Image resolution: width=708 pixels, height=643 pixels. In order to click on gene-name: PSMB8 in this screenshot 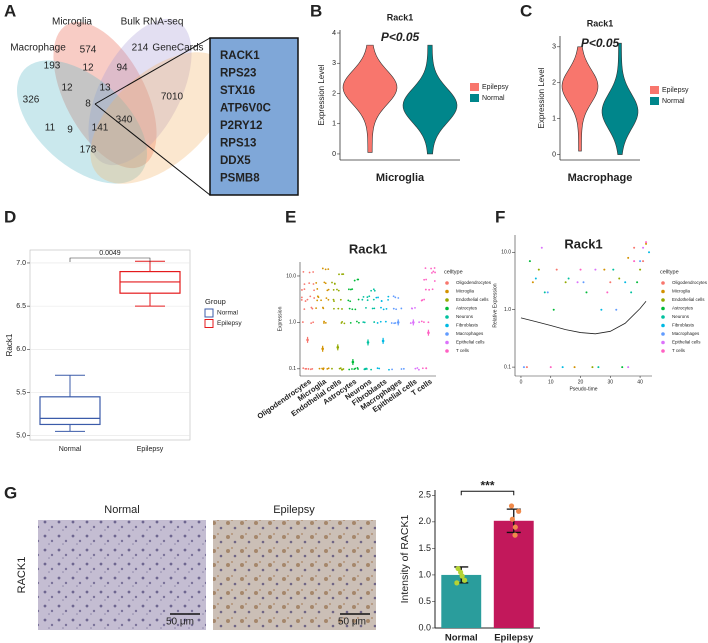, I will do `click(240, 179)`.